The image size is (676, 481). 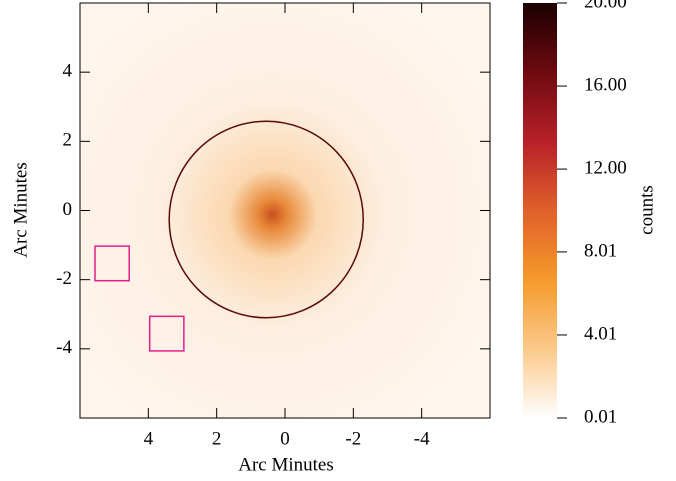 I want to click on y-tick-label: 0, so click(x=68, y=209).